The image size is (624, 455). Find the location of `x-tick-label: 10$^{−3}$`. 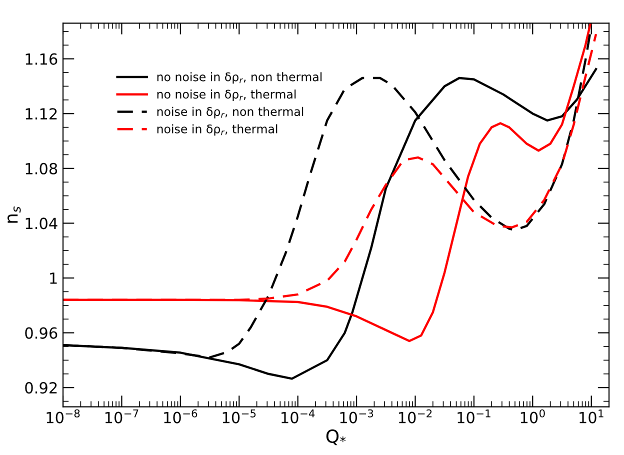

x-tick-label: 10$^{−3}$ is located at coordinates (357, 416).